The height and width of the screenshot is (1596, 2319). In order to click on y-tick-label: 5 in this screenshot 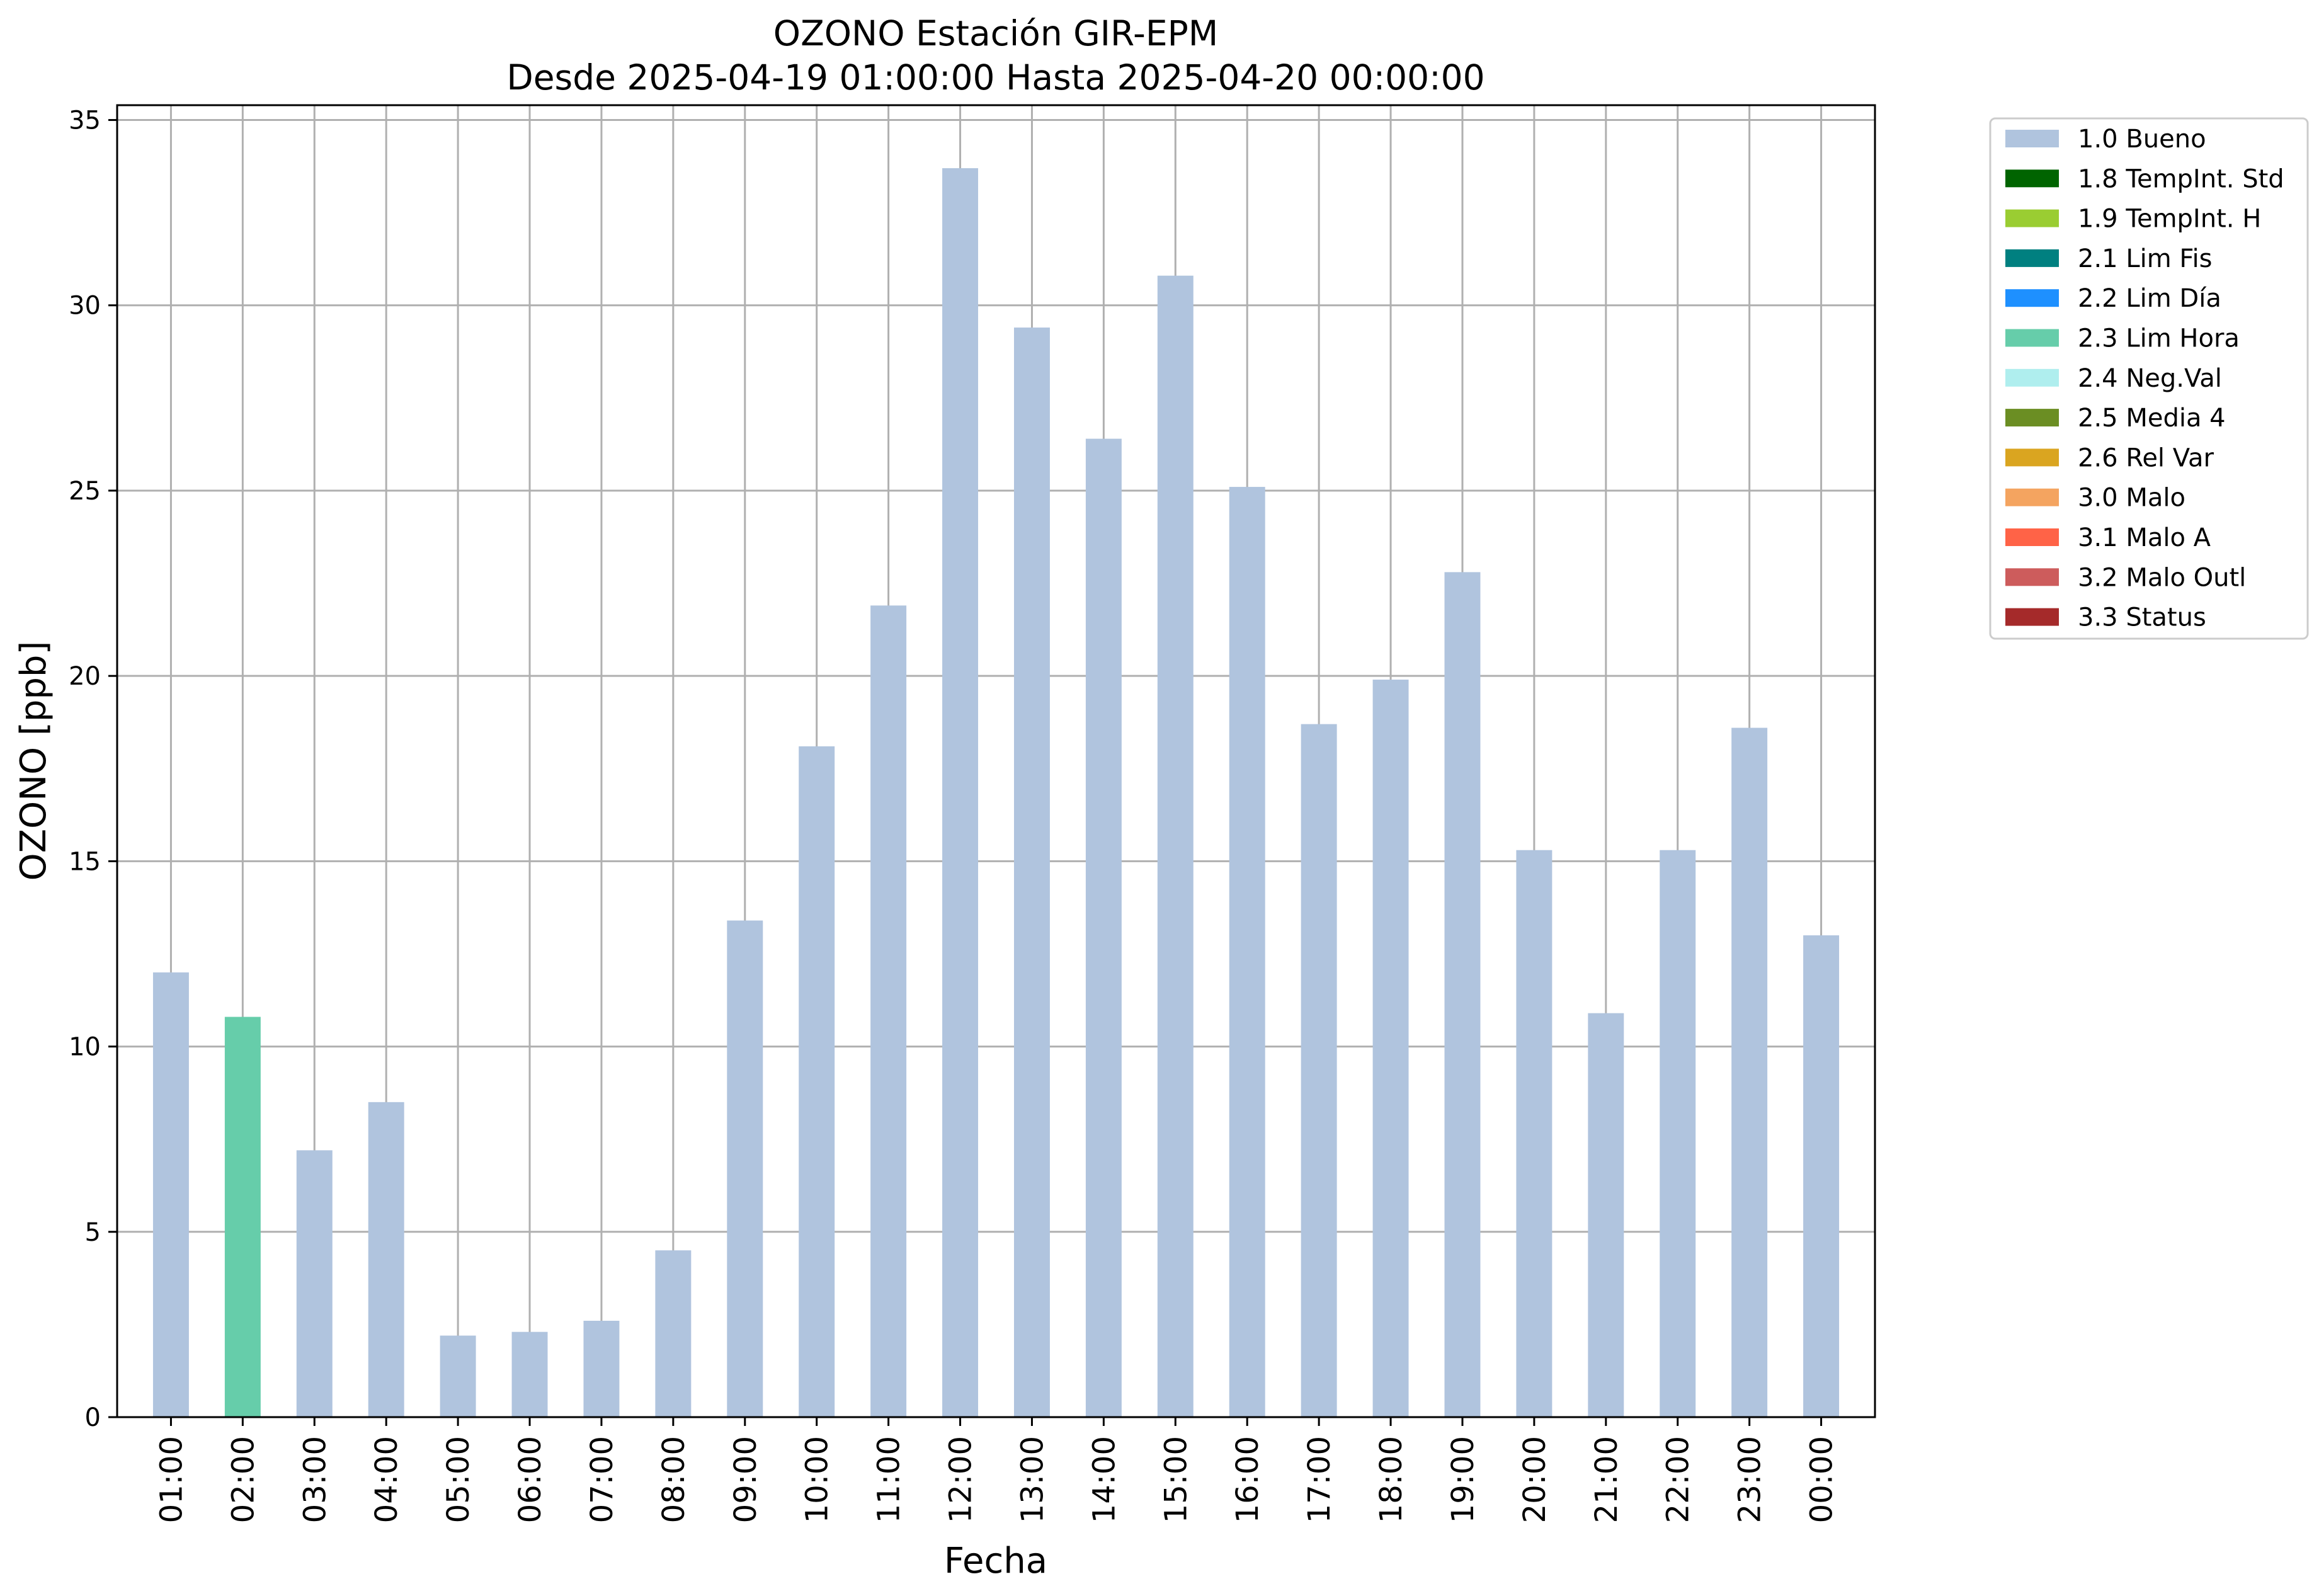, I will do `click(93, 1232)`.